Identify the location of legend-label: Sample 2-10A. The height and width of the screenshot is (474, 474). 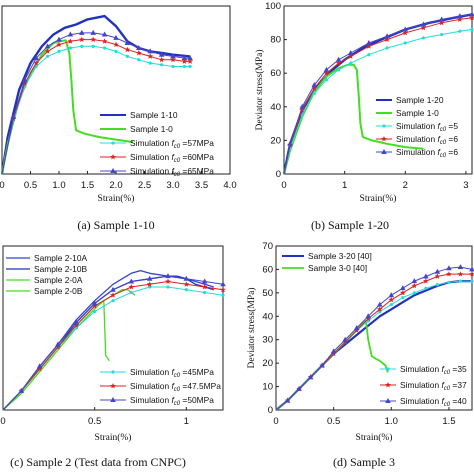
(60, 258).